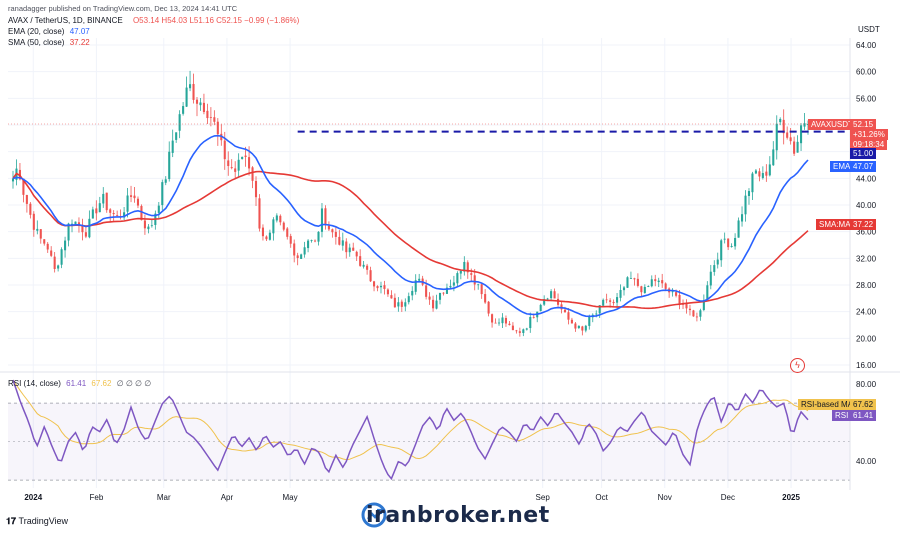 This screenshot has height=539, width=900. I want to click on watermark-text: iranbroker.net, so click(458, 515).